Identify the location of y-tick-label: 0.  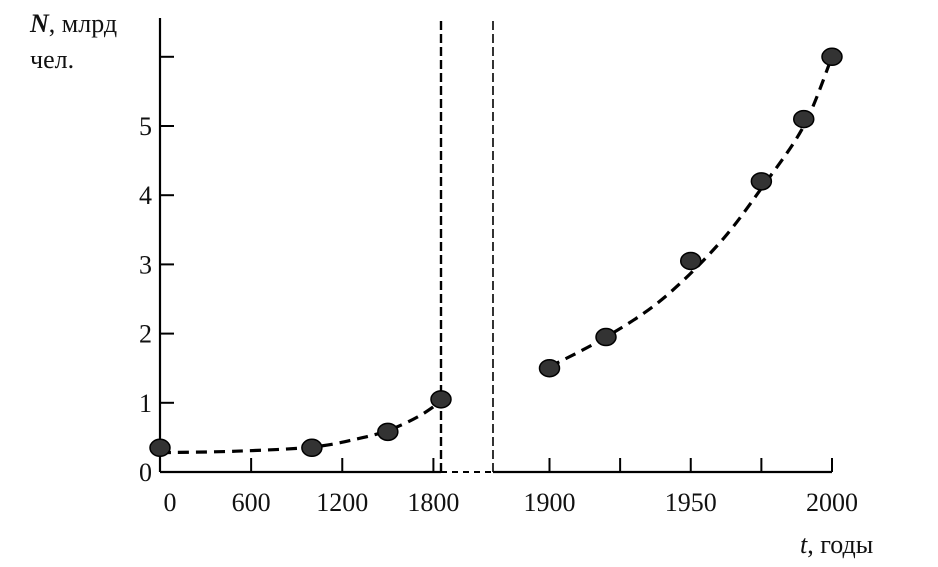
(145, 472).